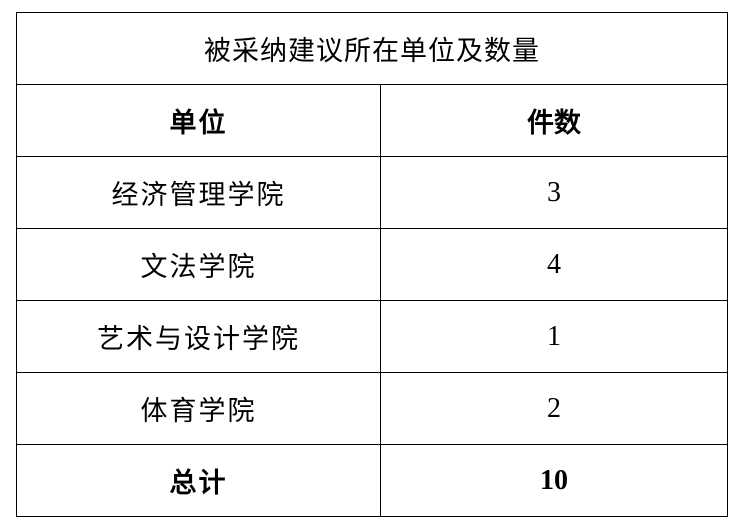  I want to click on header-row: 单位 件数, so click(372, 120).